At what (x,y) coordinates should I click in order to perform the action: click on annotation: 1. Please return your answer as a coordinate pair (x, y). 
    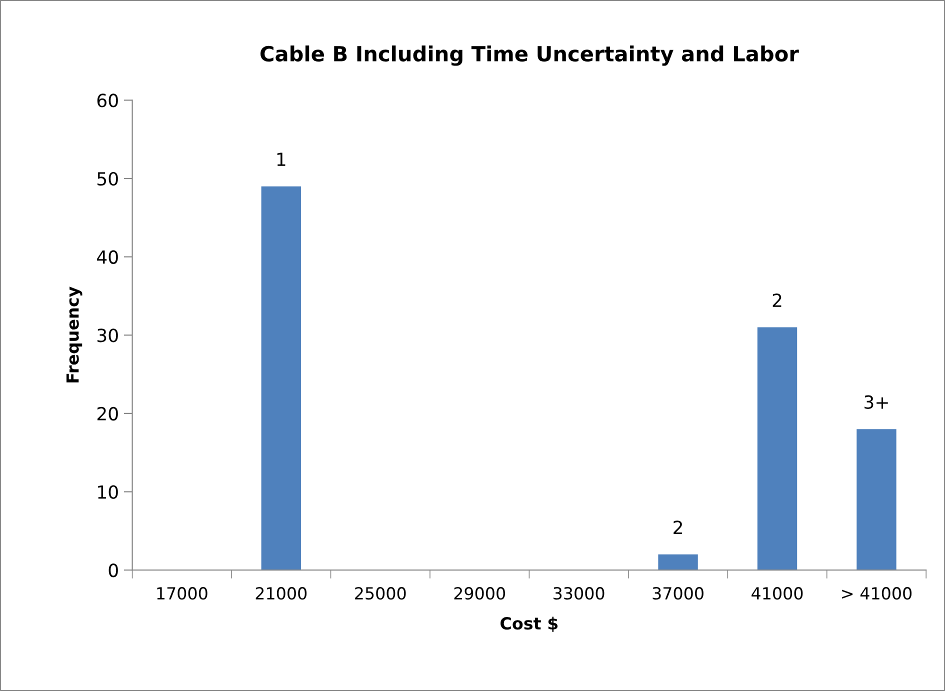
    Looking at the image, I should click on (281, 159).